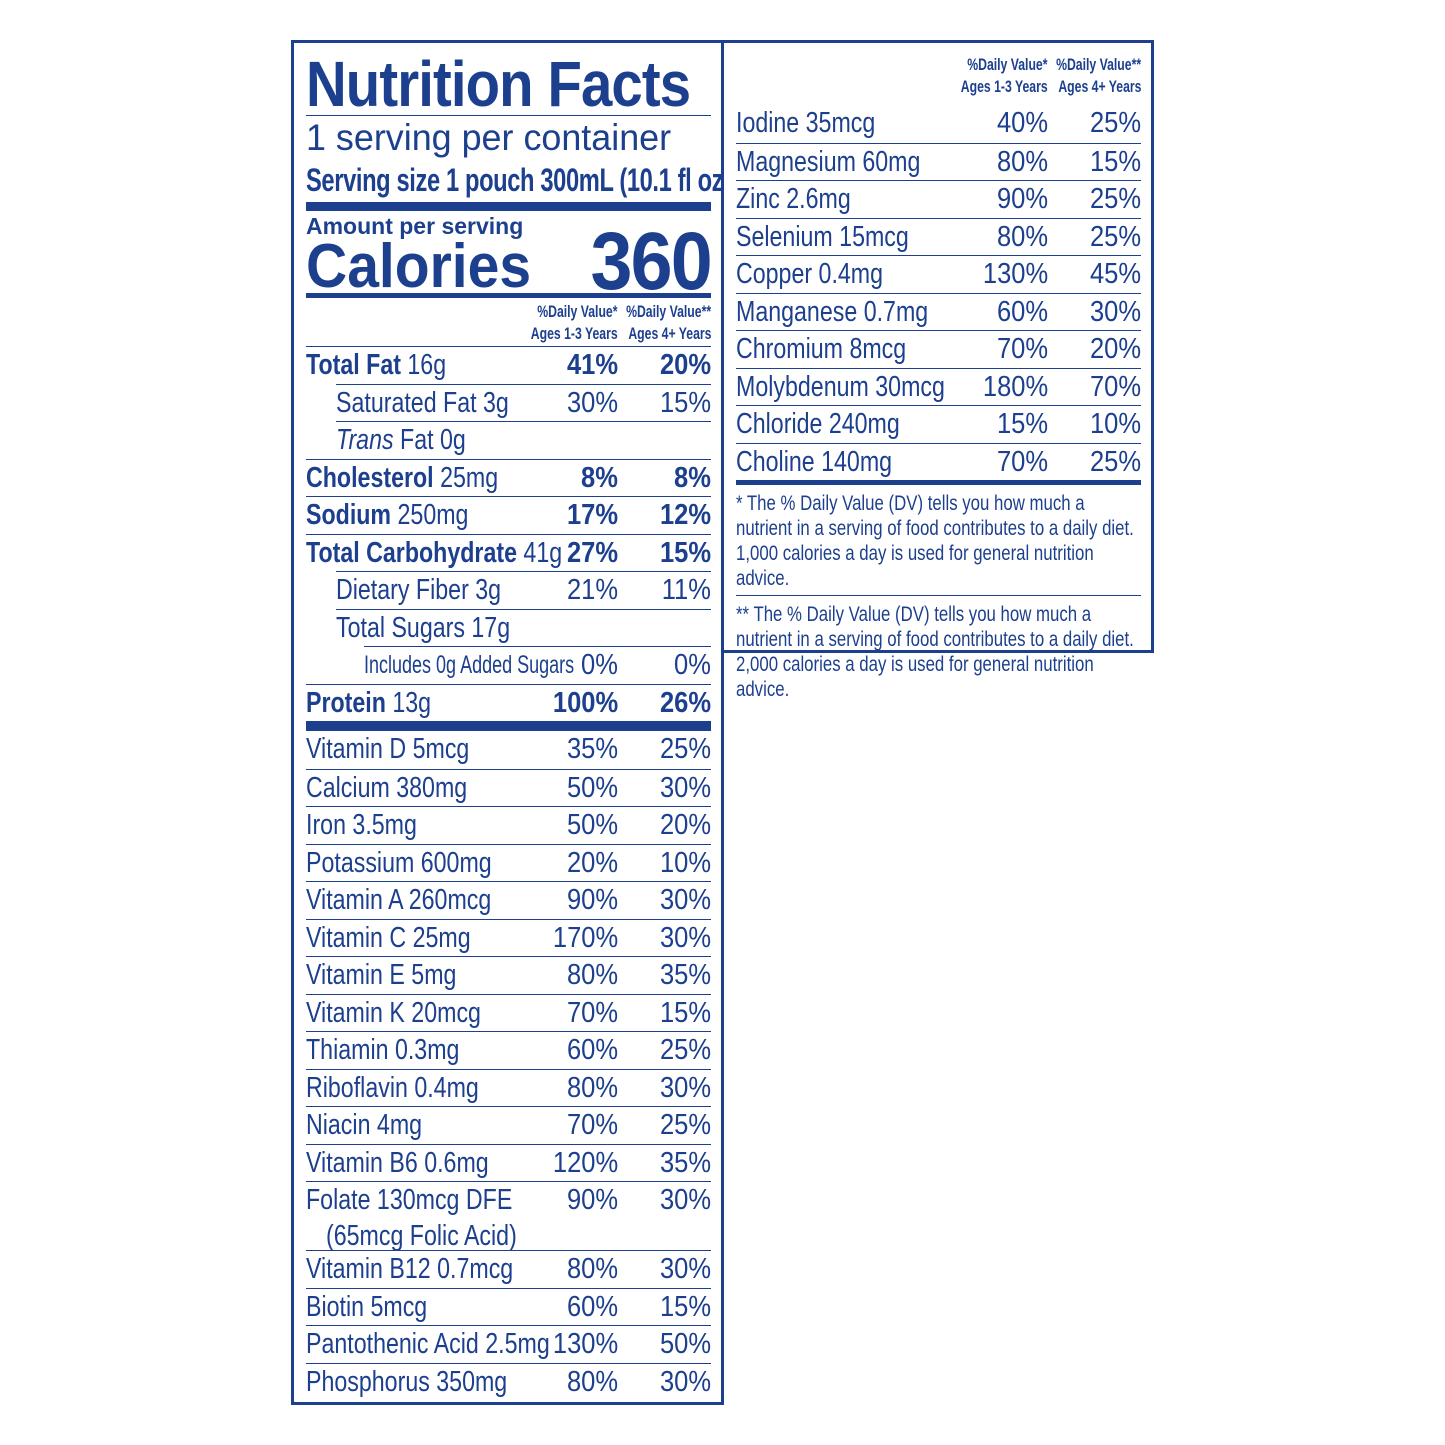 The width and height of the screenshot is (1445, 1445). I want to click on dv-ages-1-3: 27%, so click(589, 553).